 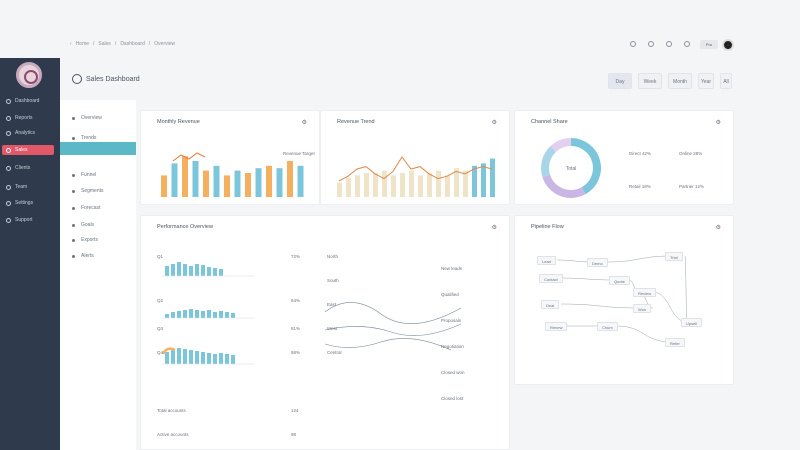 I want to click on sidebar-item: Clients, so click(x=18, y=168).